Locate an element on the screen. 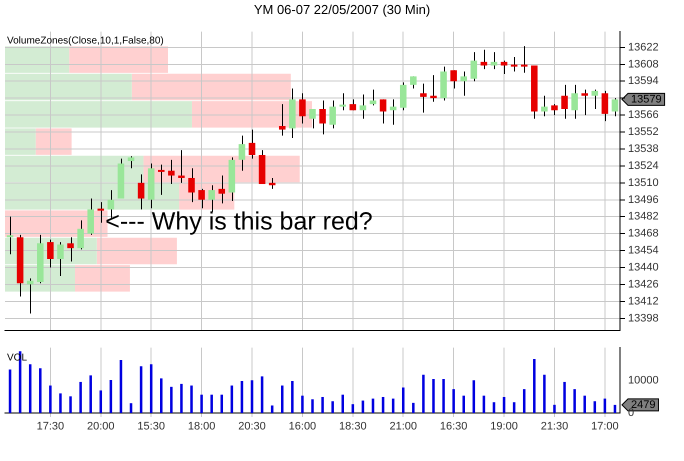 The height and width of the screenshot is (461, 684). y-tick-label: 13538 is located at coordinates (643, 148).